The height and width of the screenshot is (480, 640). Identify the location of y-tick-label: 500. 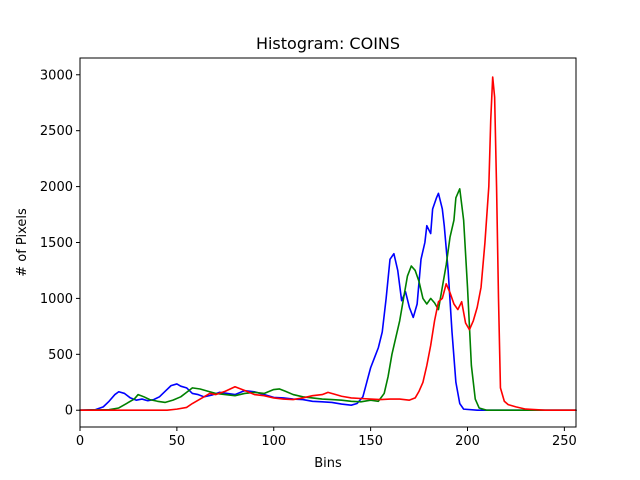
(60, 355).